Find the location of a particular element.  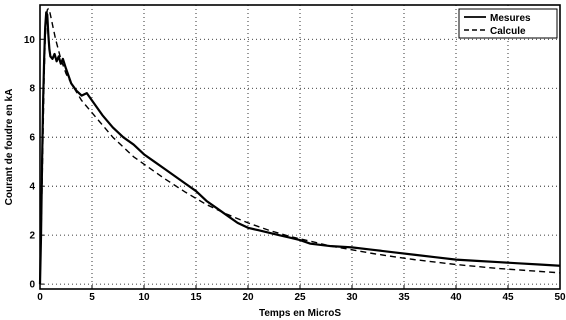

y-tick-label: 10 is located at coordinates (30, 40).